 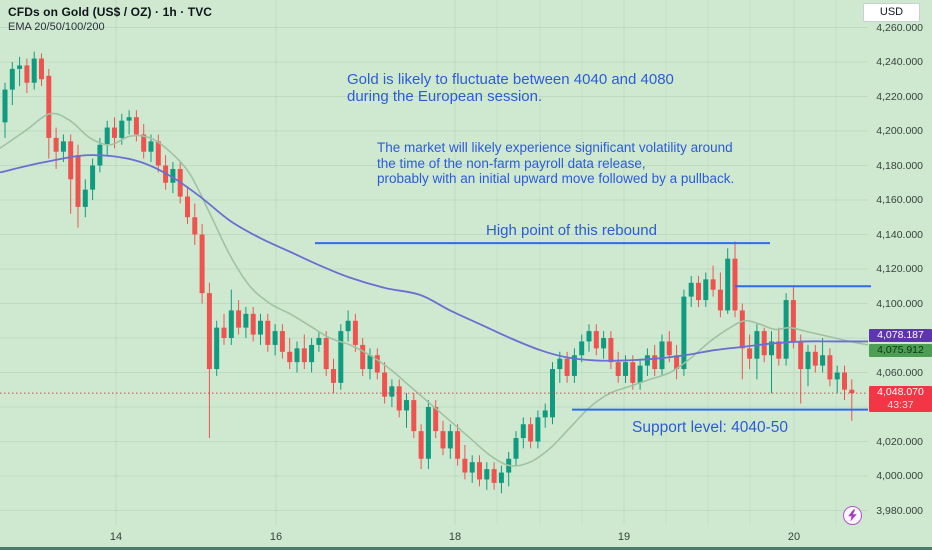 I want to click on quick-trade-button, so click(x=852, y=515).